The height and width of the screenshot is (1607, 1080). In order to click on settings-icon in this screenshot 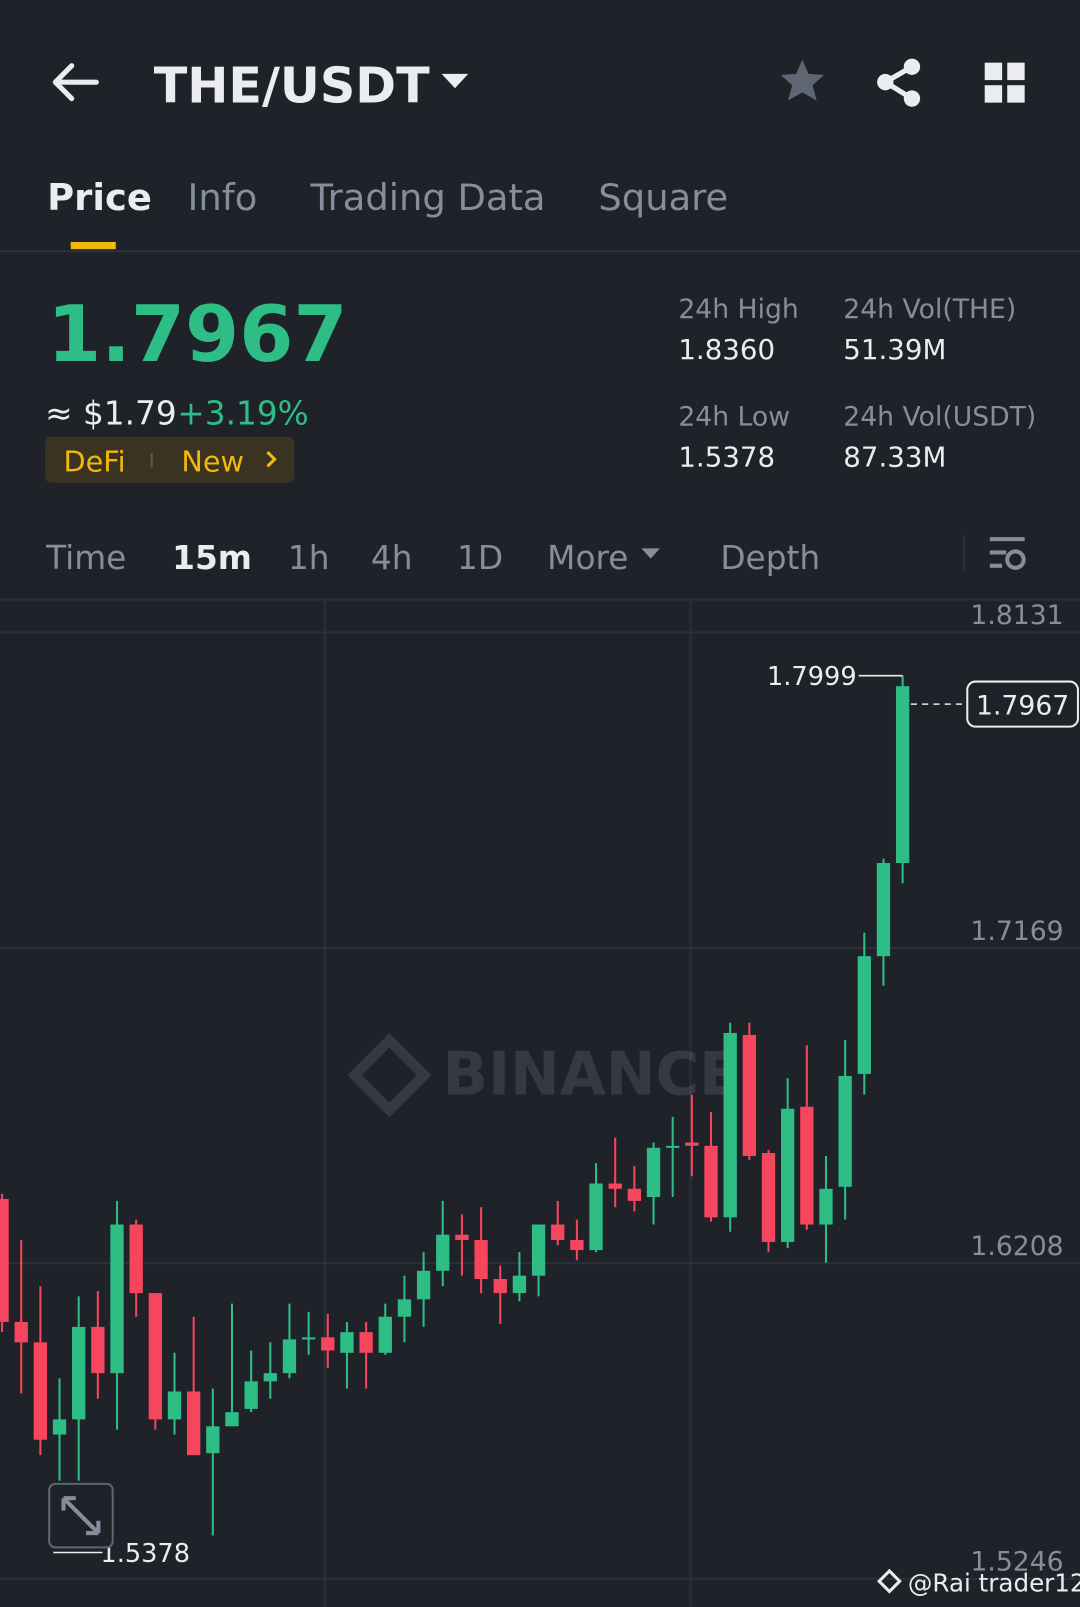, I will do `click(1007, 553)`.